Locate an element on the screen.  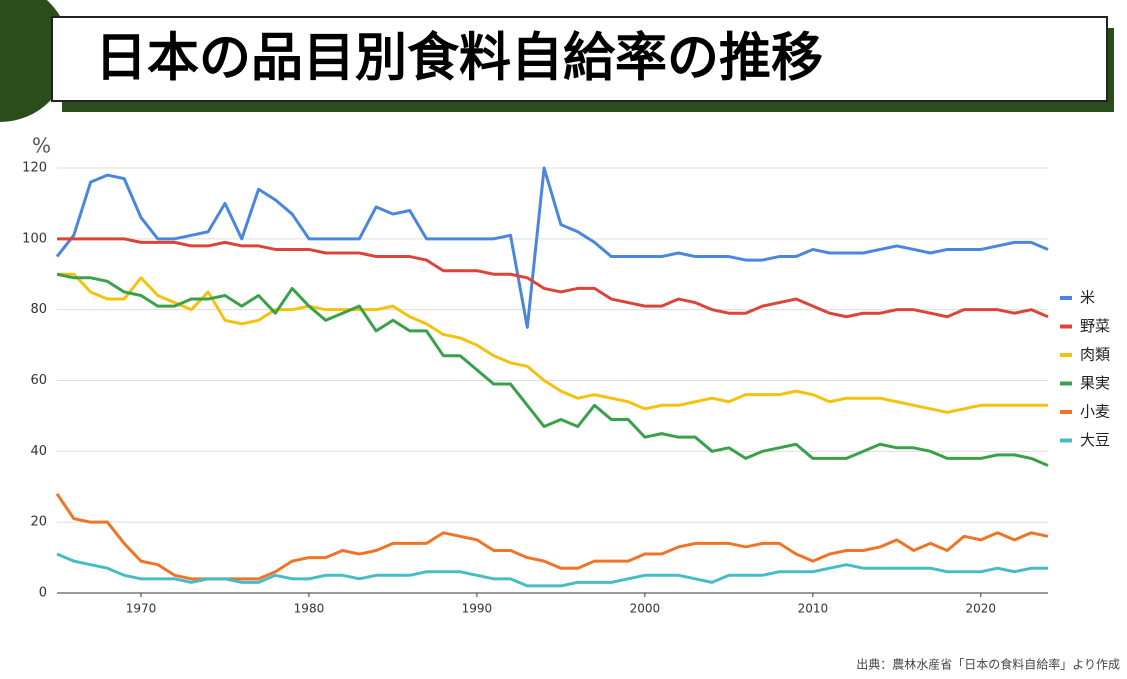
title-box is located at coordinates (579, 59).